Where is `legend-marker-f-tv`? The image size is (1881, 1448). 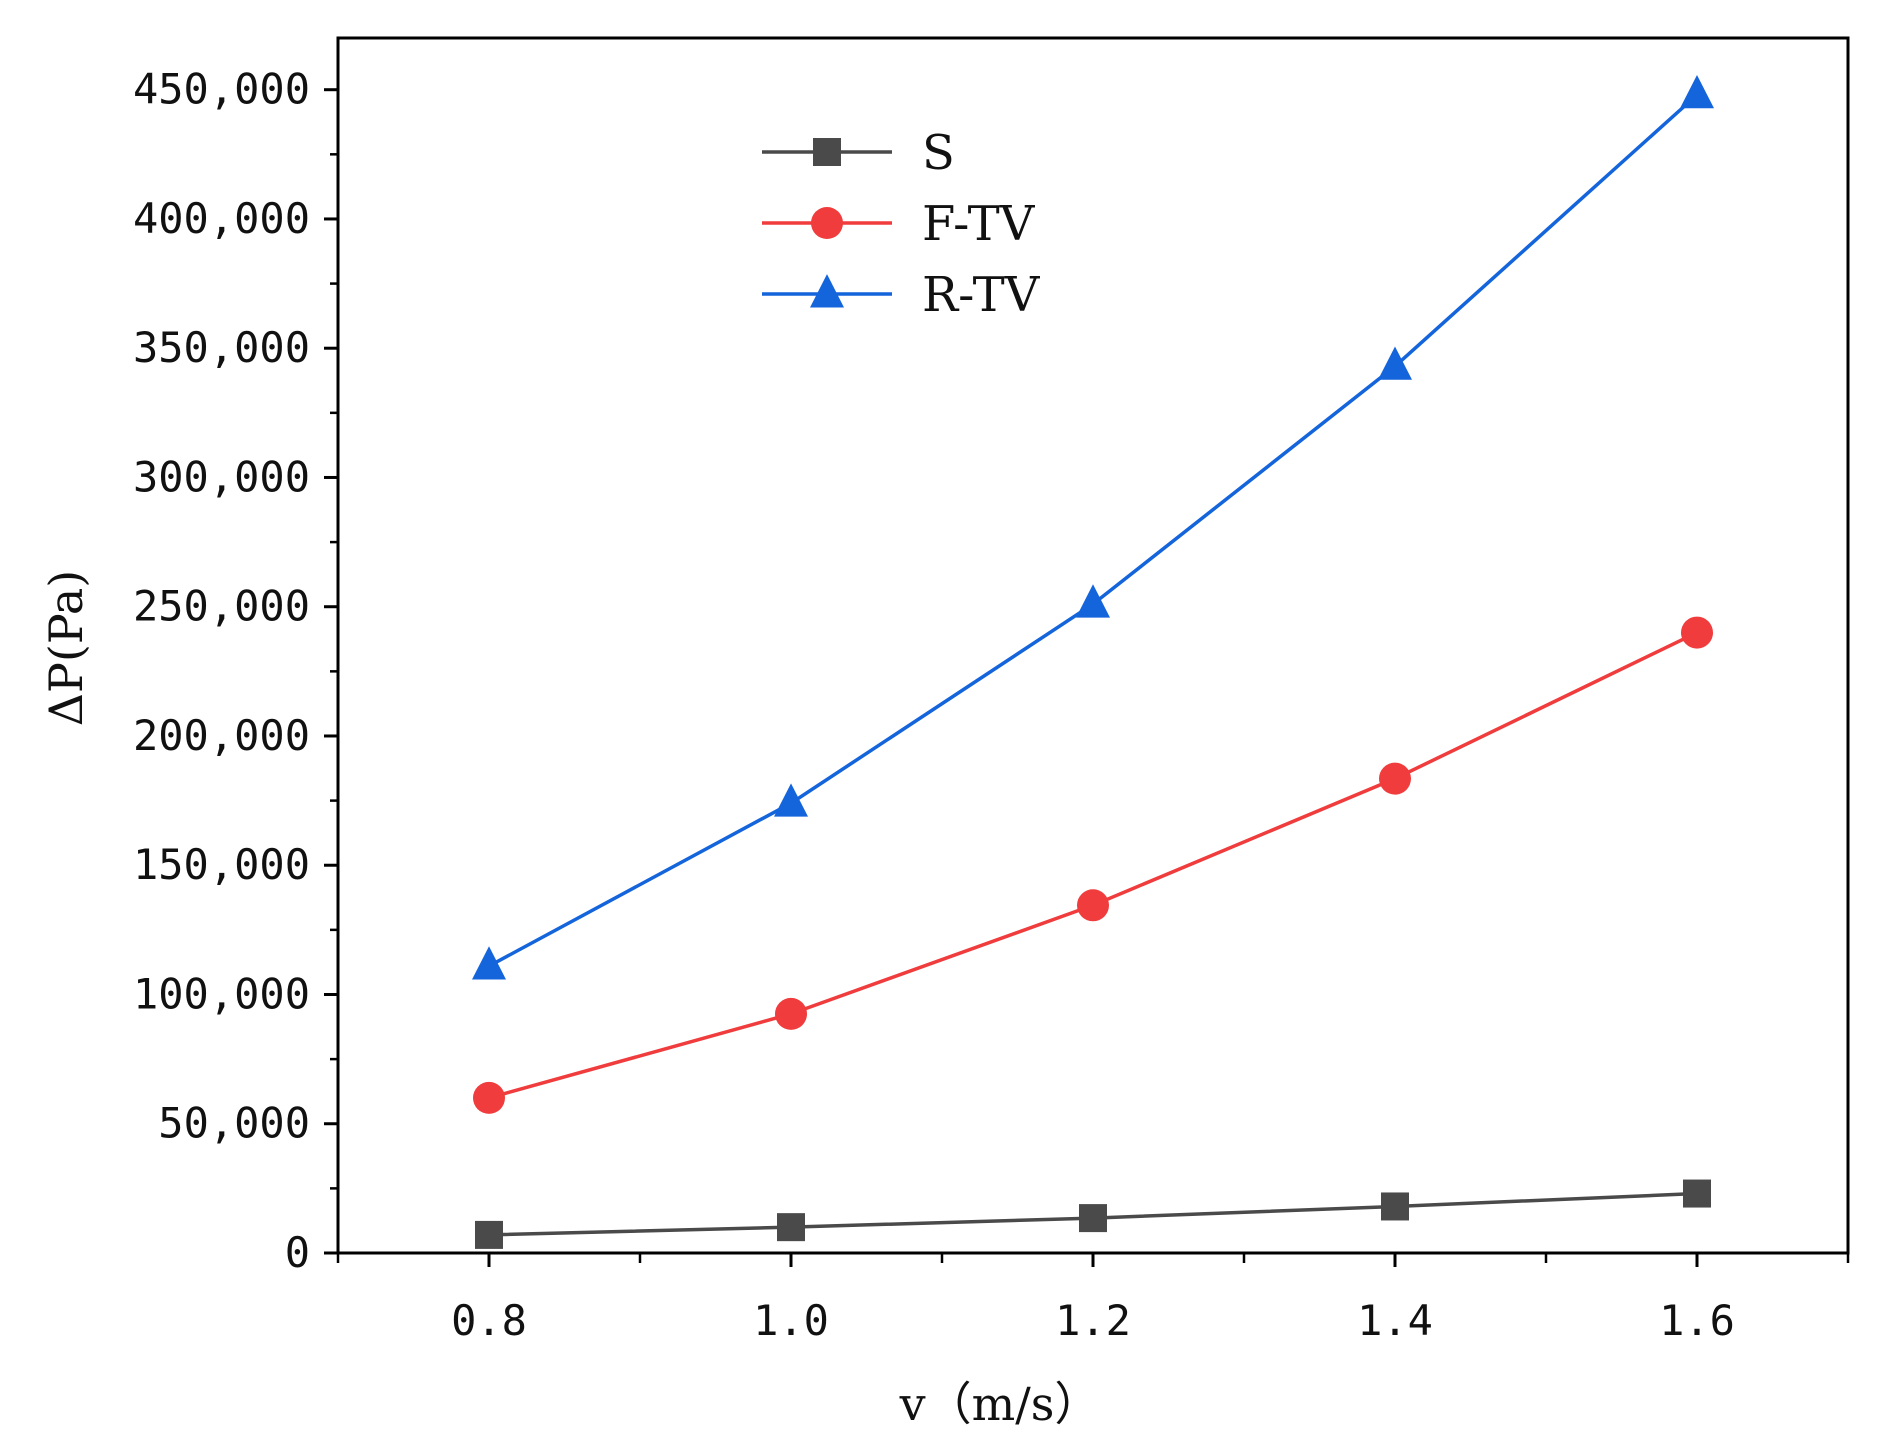 legend-marker-f-tv is located at coordinates (827, 223).